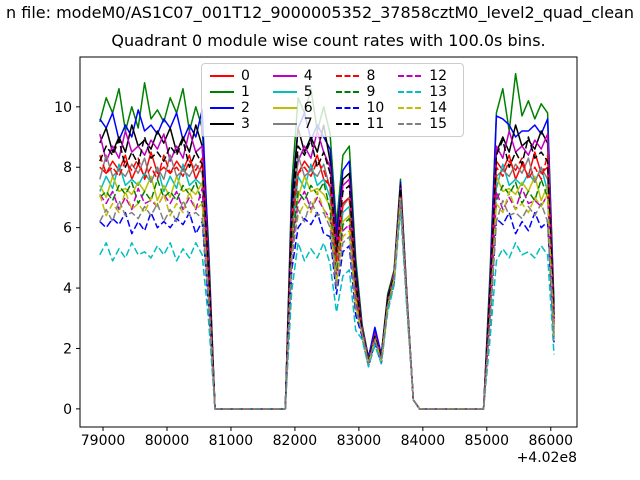 The width and height of the screenshot is (640, 480). Describe the element at coordinates (245, 76) in the screenshot. I see `legend-label: 0` at that location.